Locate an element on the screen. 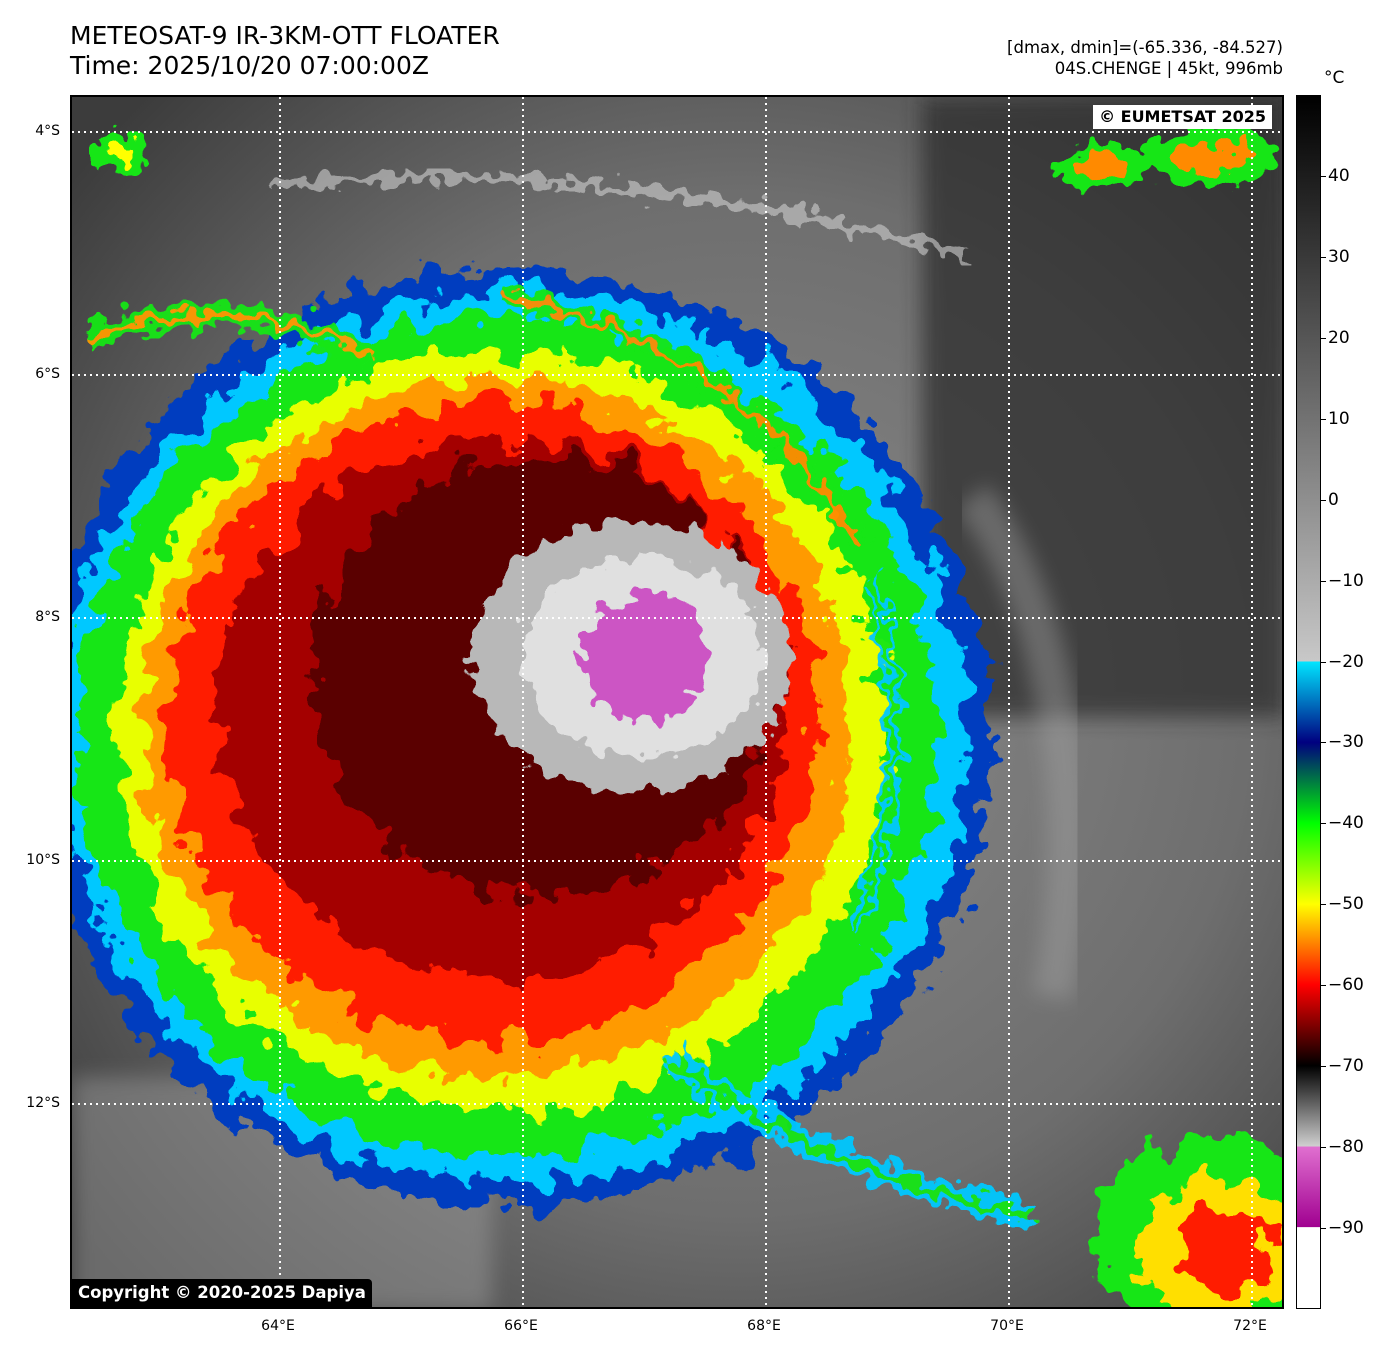 This screenshot has height=1359, width=1388. colorbar-tick-label: 40 is located at coordinates (1339, 175).